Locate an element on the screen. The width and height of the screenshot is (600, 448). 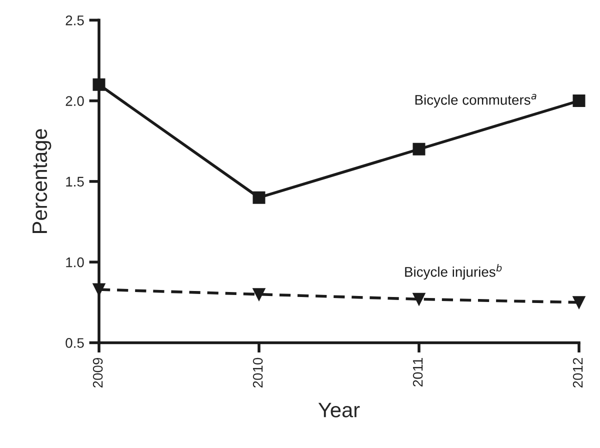
series-label: Bicycle commuters$^{a}$ is located at coordinates (475, 101).